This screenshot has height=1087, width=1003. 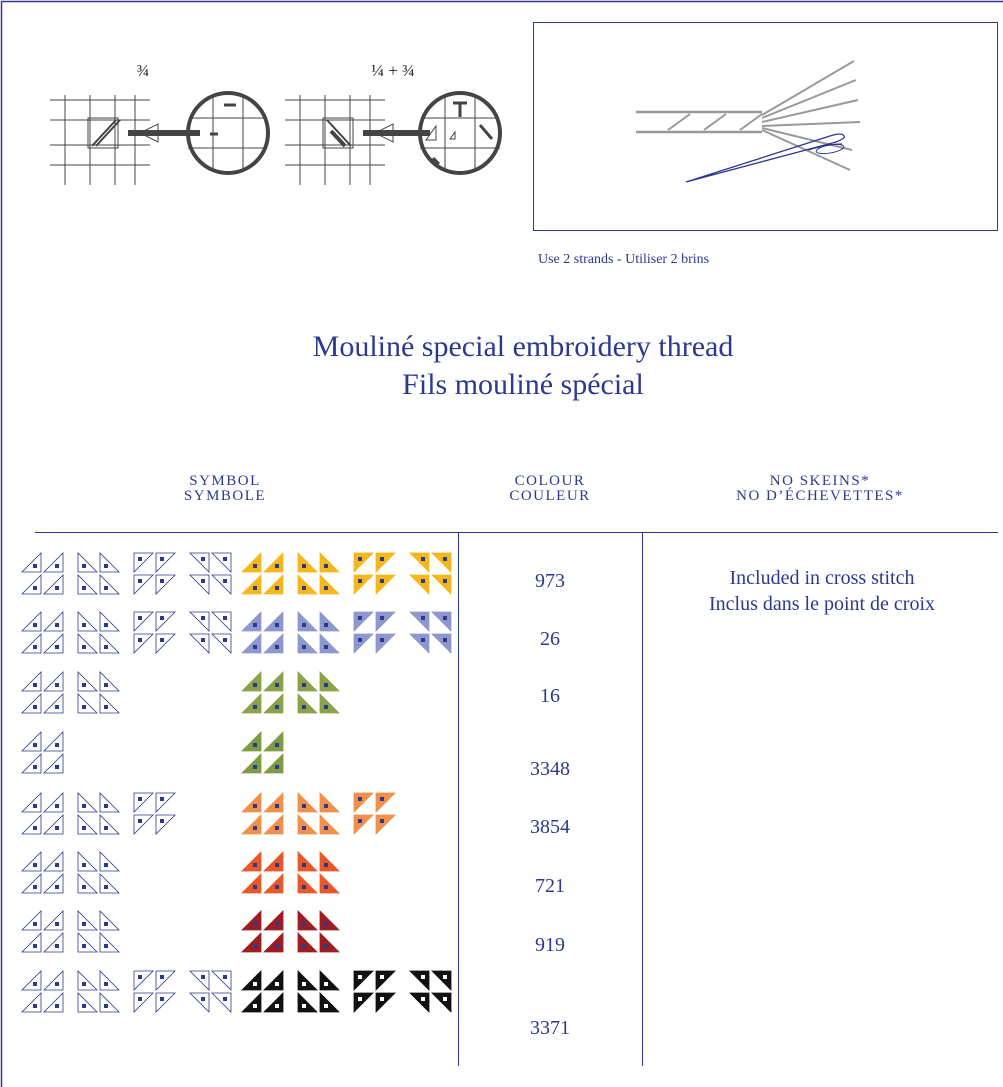 I want to click on column-header: SYMBOL, so click(x=225, y=481).